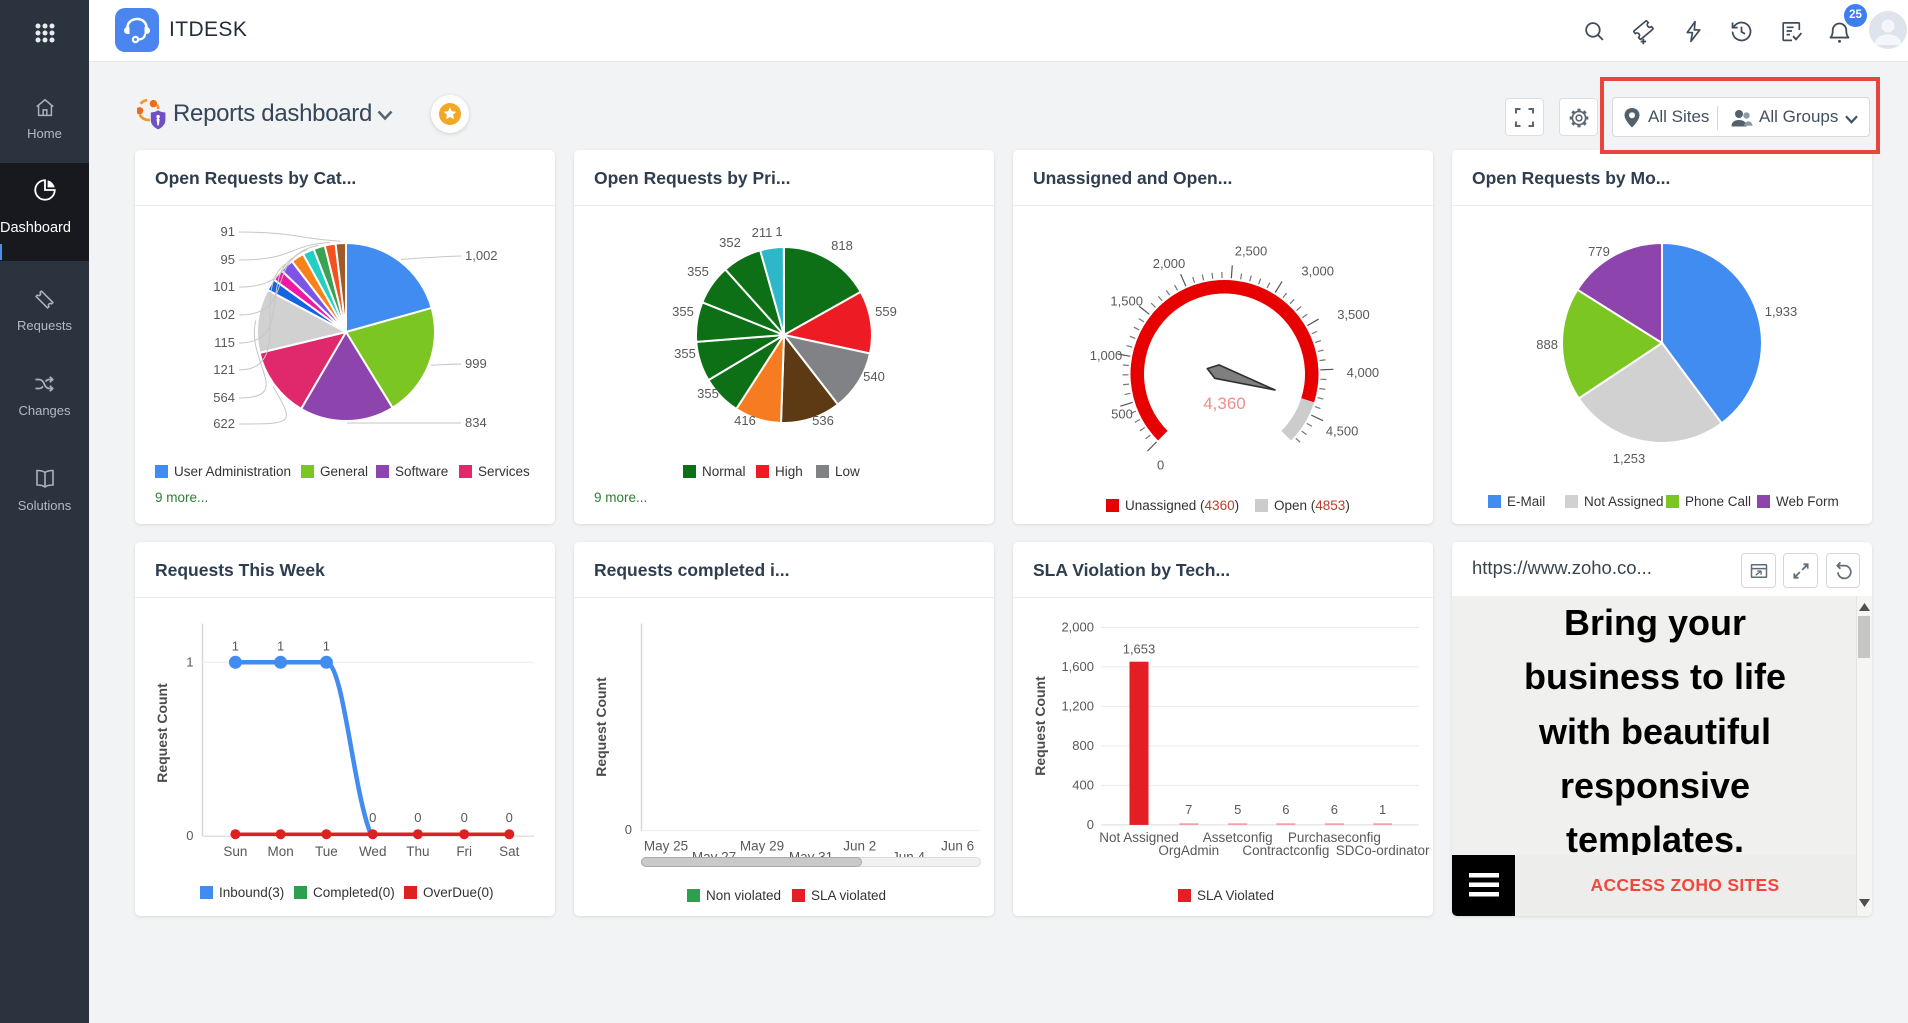 The image size is (1908, 1023). Describe the element at coordinates (1237, 809) in the screenshot. I see `svg-text: 5` at that location.